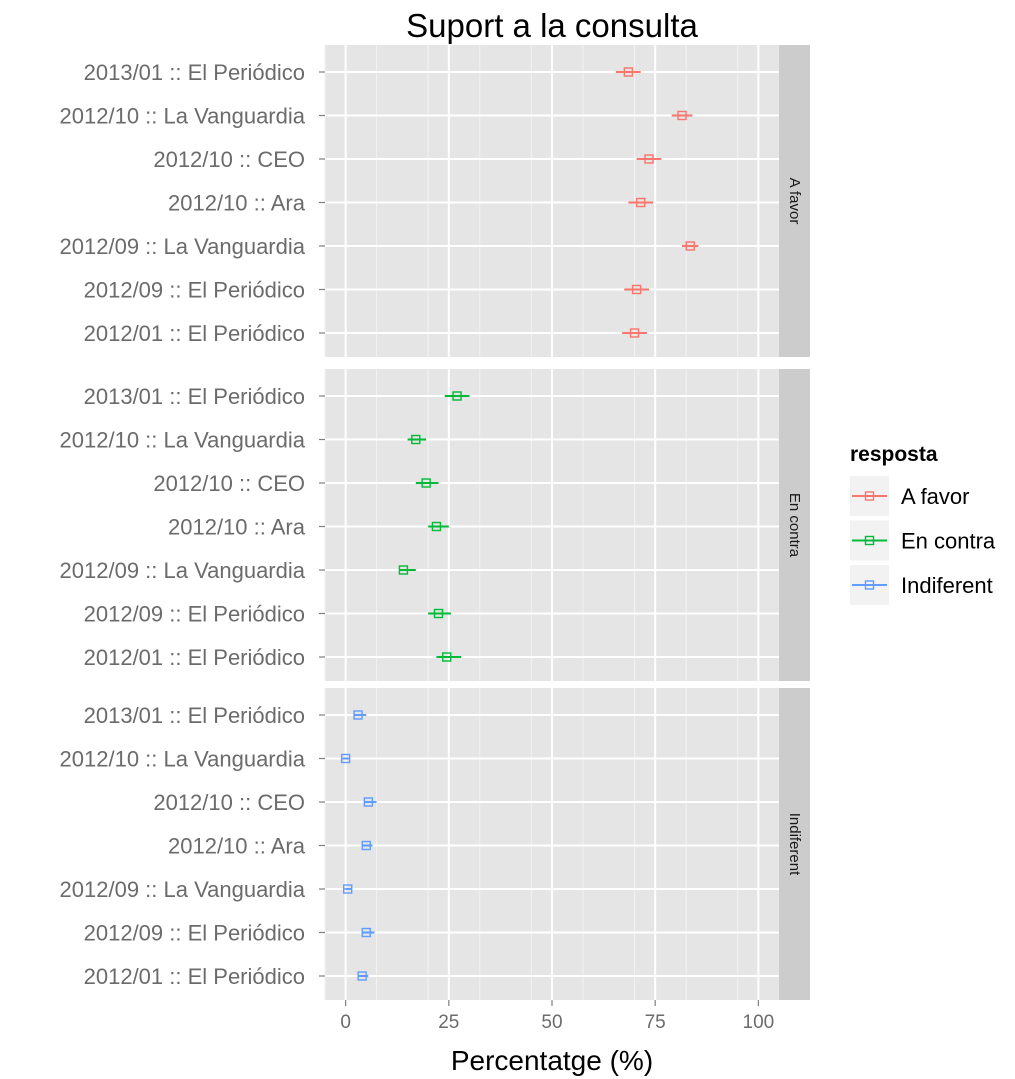 Image resolution: width=1015 pixels, height=1079 pixels. I want to click on x-tick-label: 100, so click(759, 1022).